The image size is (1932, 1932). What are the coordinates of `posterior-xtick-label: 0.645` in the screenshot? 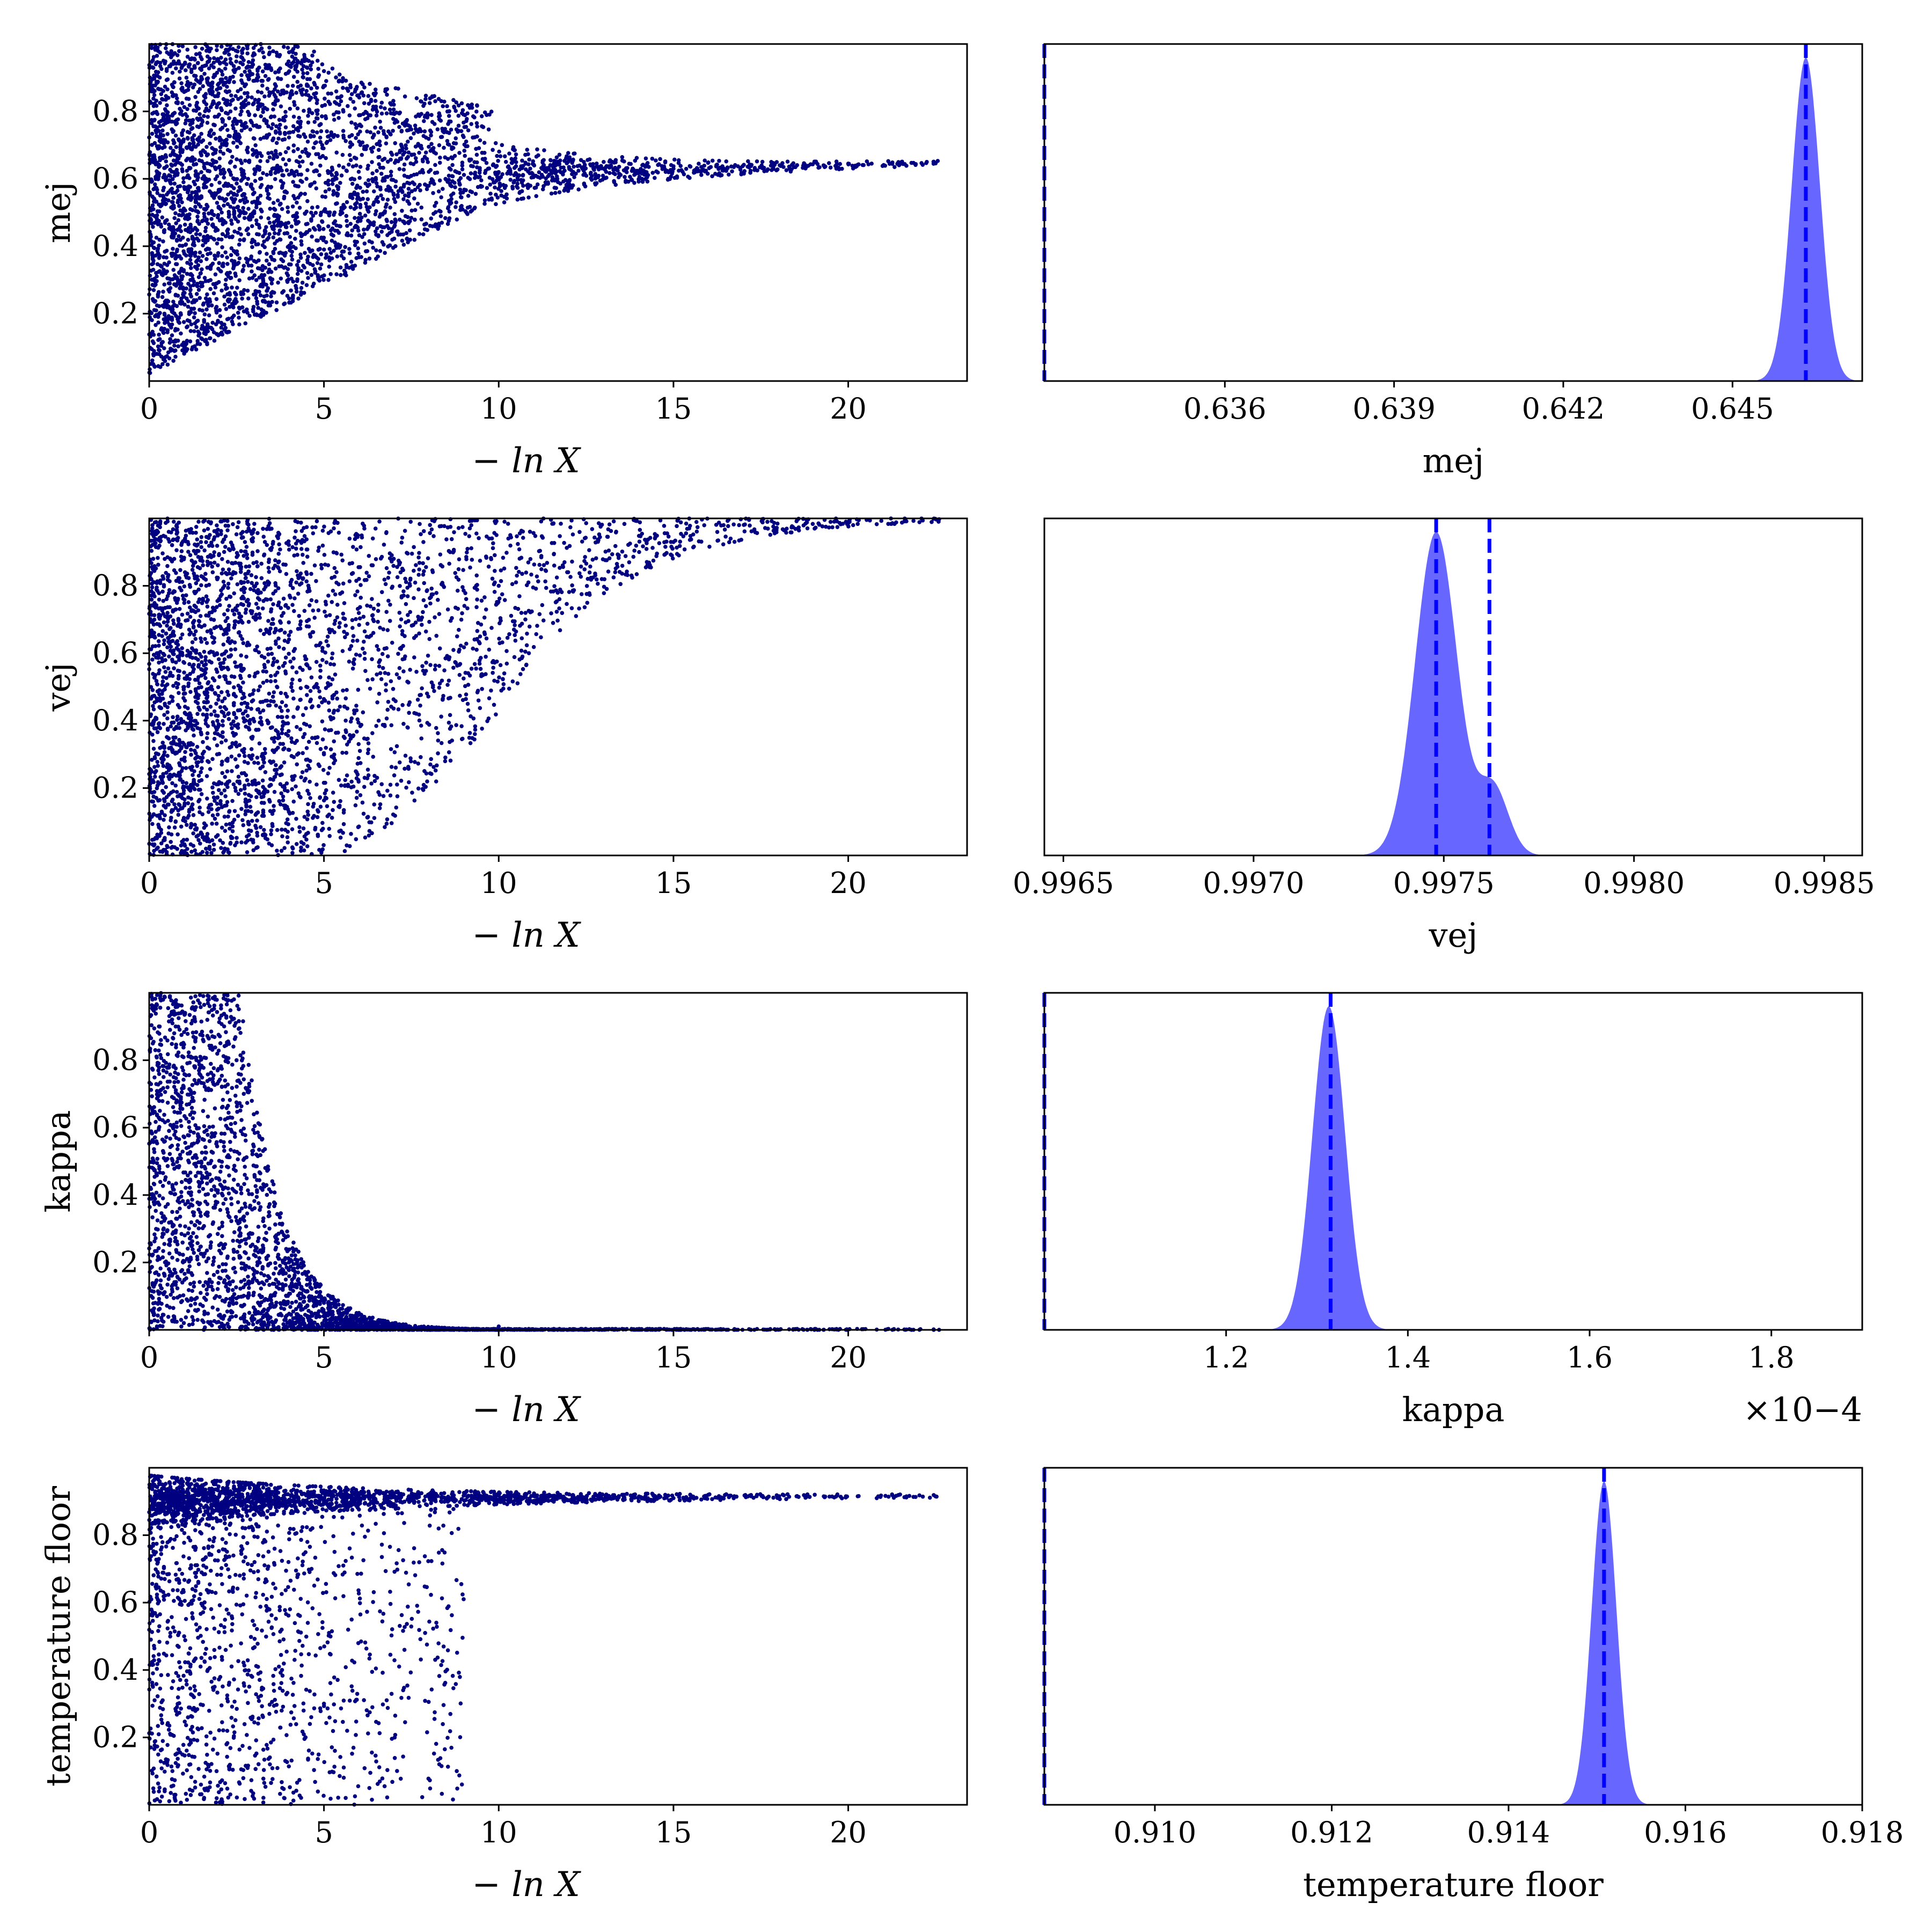 It's located at (1732, 409).